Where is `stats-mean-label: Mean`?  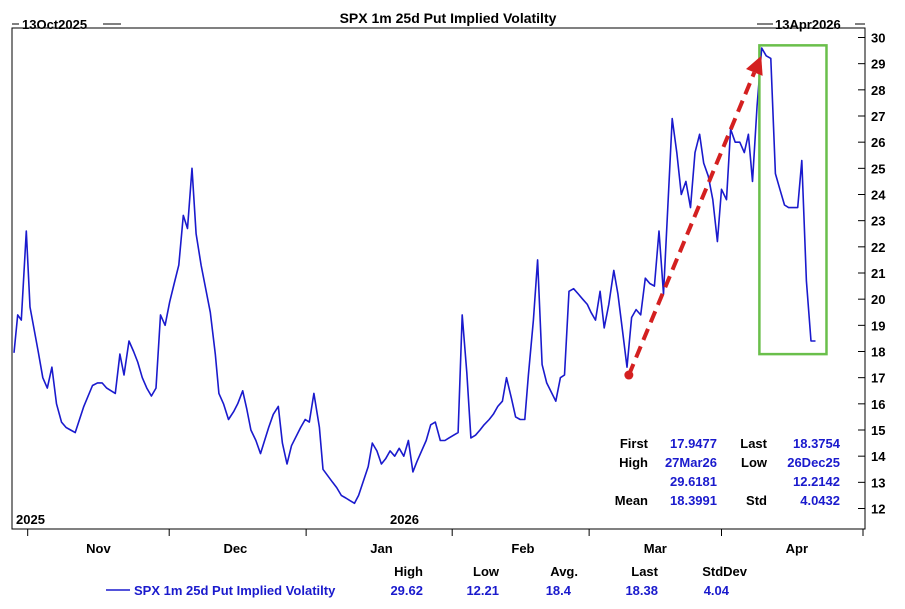 stats-mean-label: Mean is located at coordinates (631, 500).